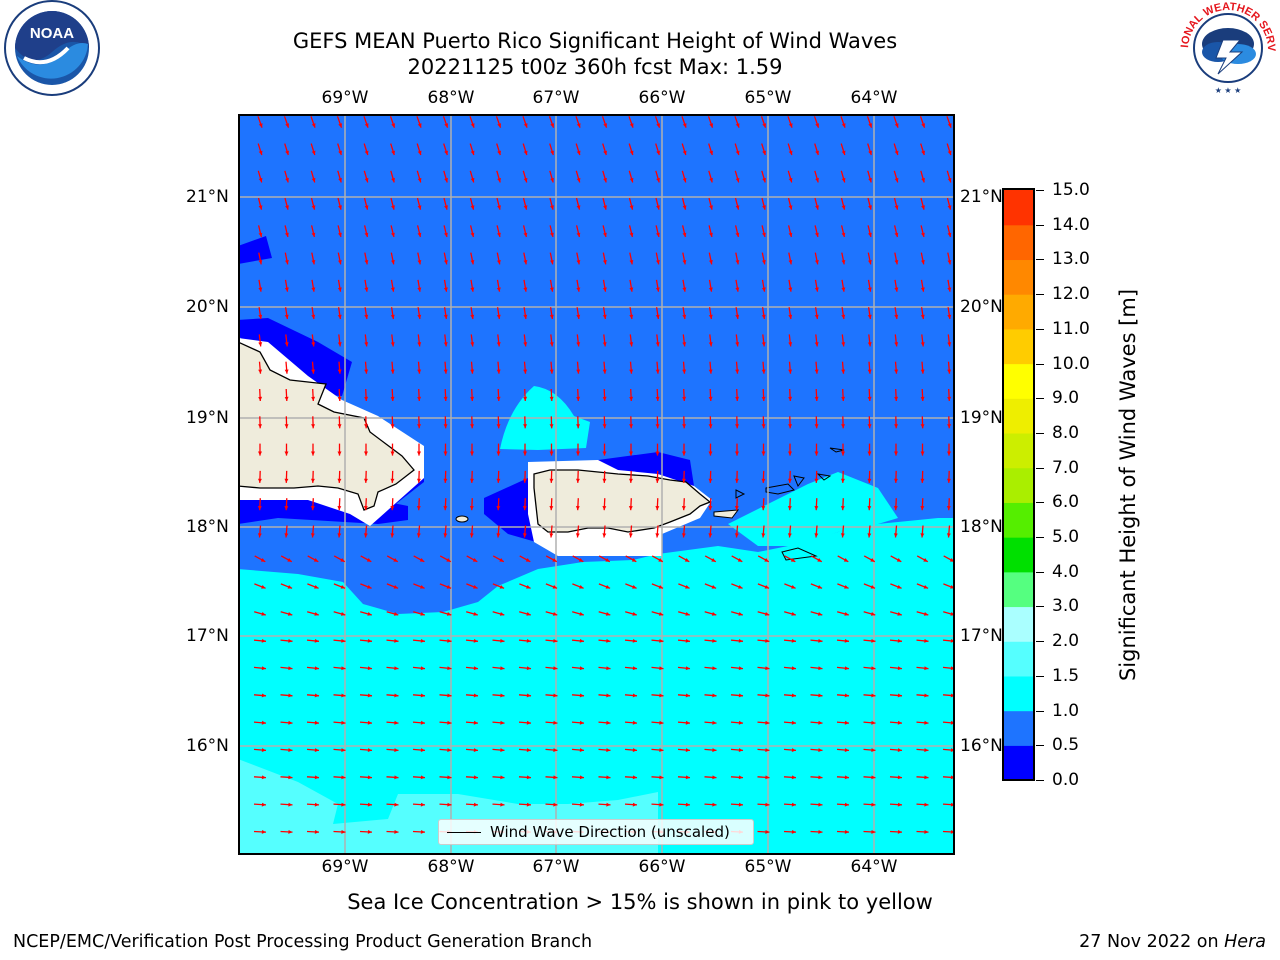  Describe the element at coordinates (52, 33) in the screenshot. I see `noaa-logo-text: NOAA` at that location.